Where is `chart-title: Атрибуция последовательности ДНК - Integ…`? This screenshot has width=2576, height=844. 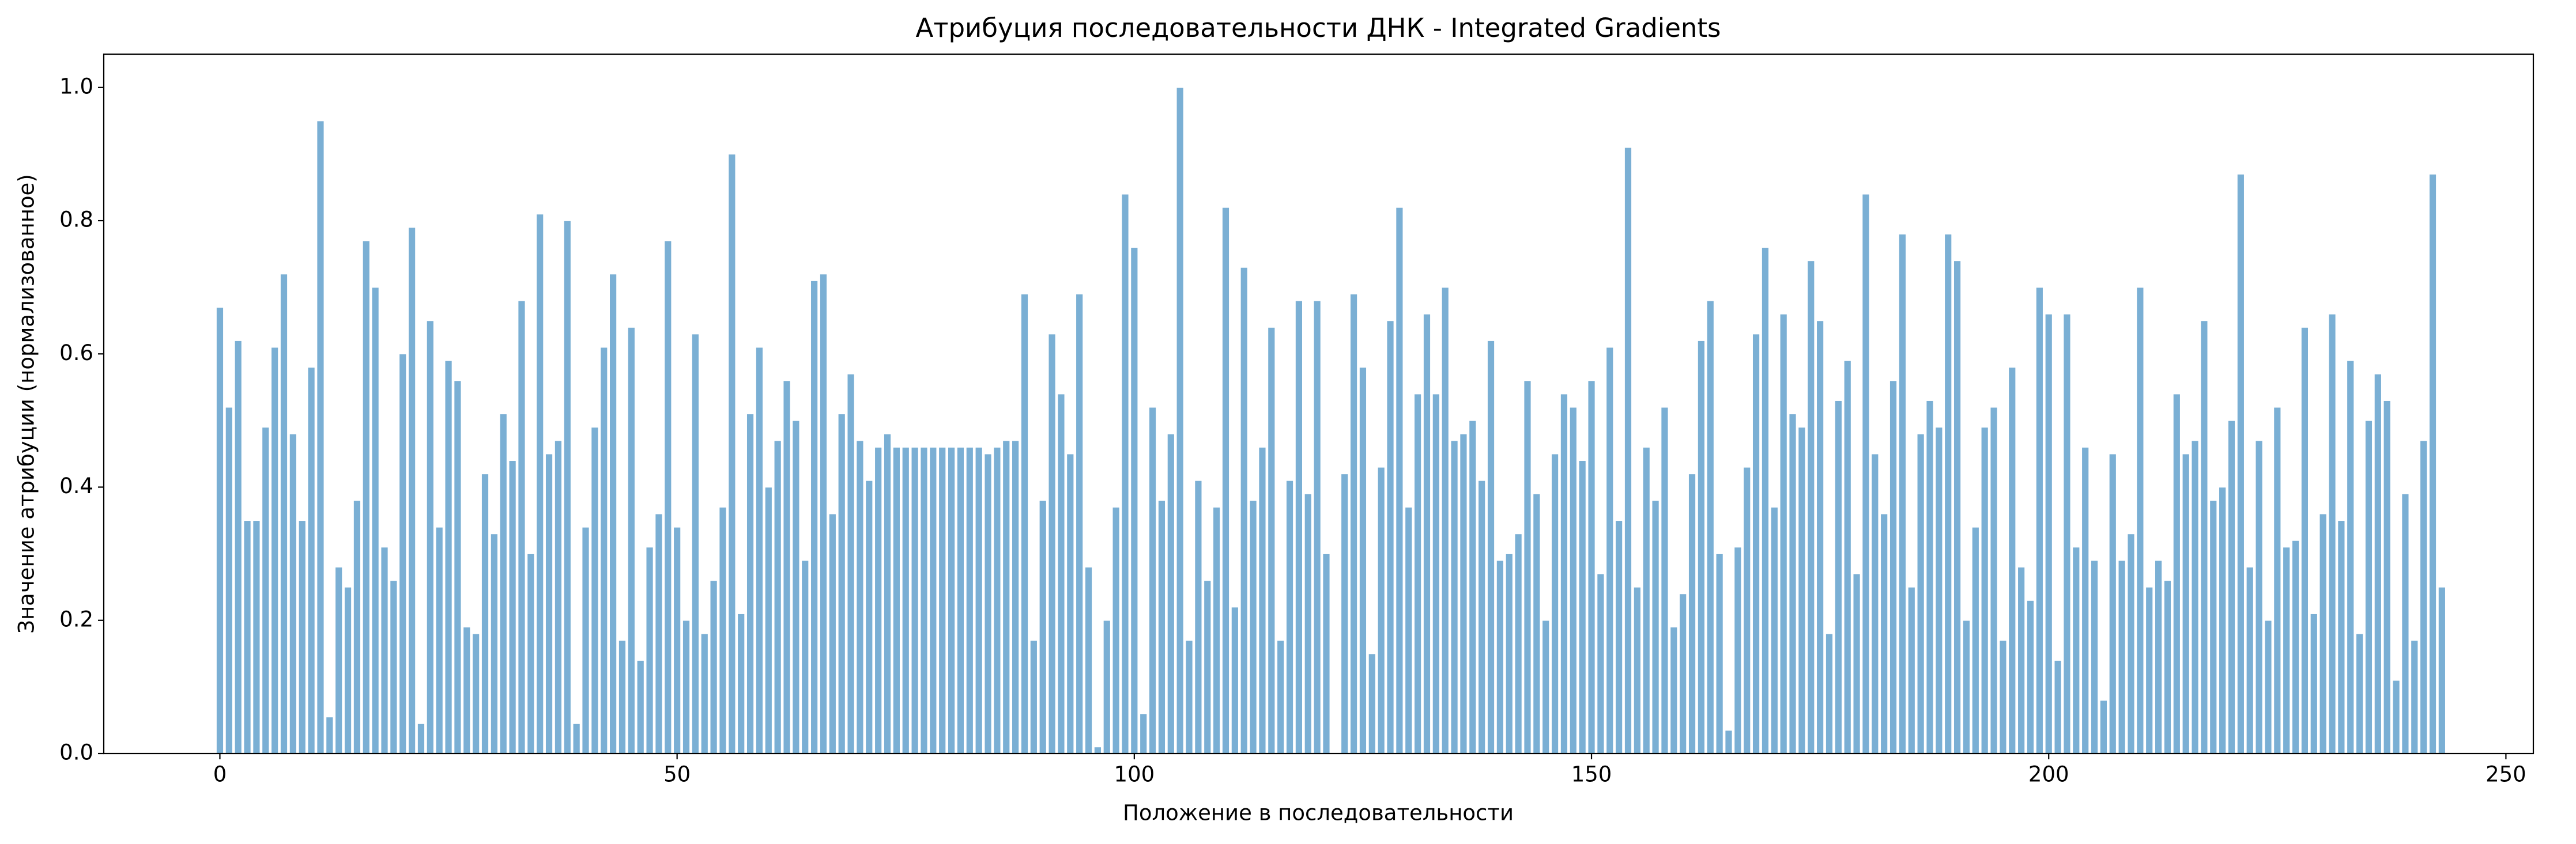 chart-title: Атрибуция последовательности ДНК - Integ… is located at coordinates (1318, 28).